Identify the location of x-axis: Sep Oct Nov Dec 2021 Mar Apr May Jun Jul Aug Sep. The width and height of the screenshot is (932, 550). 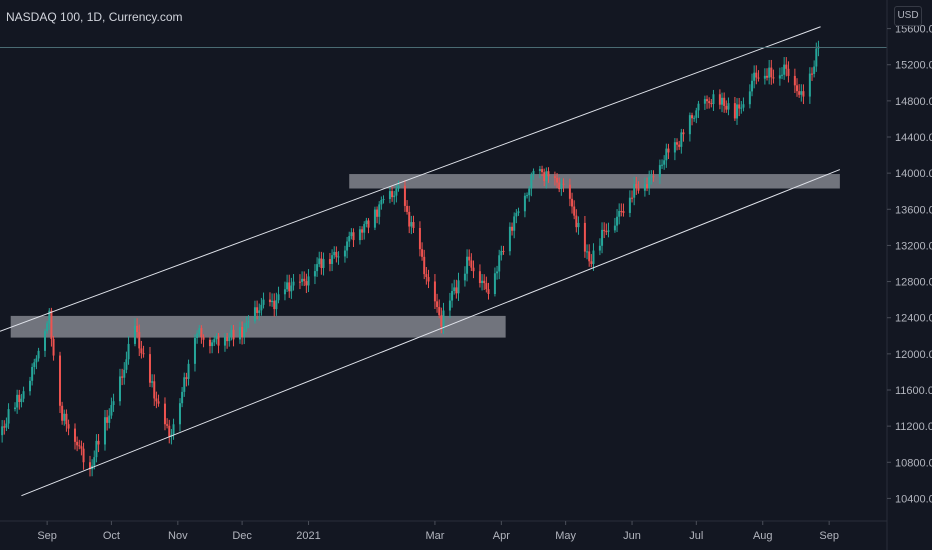
(438, 531).